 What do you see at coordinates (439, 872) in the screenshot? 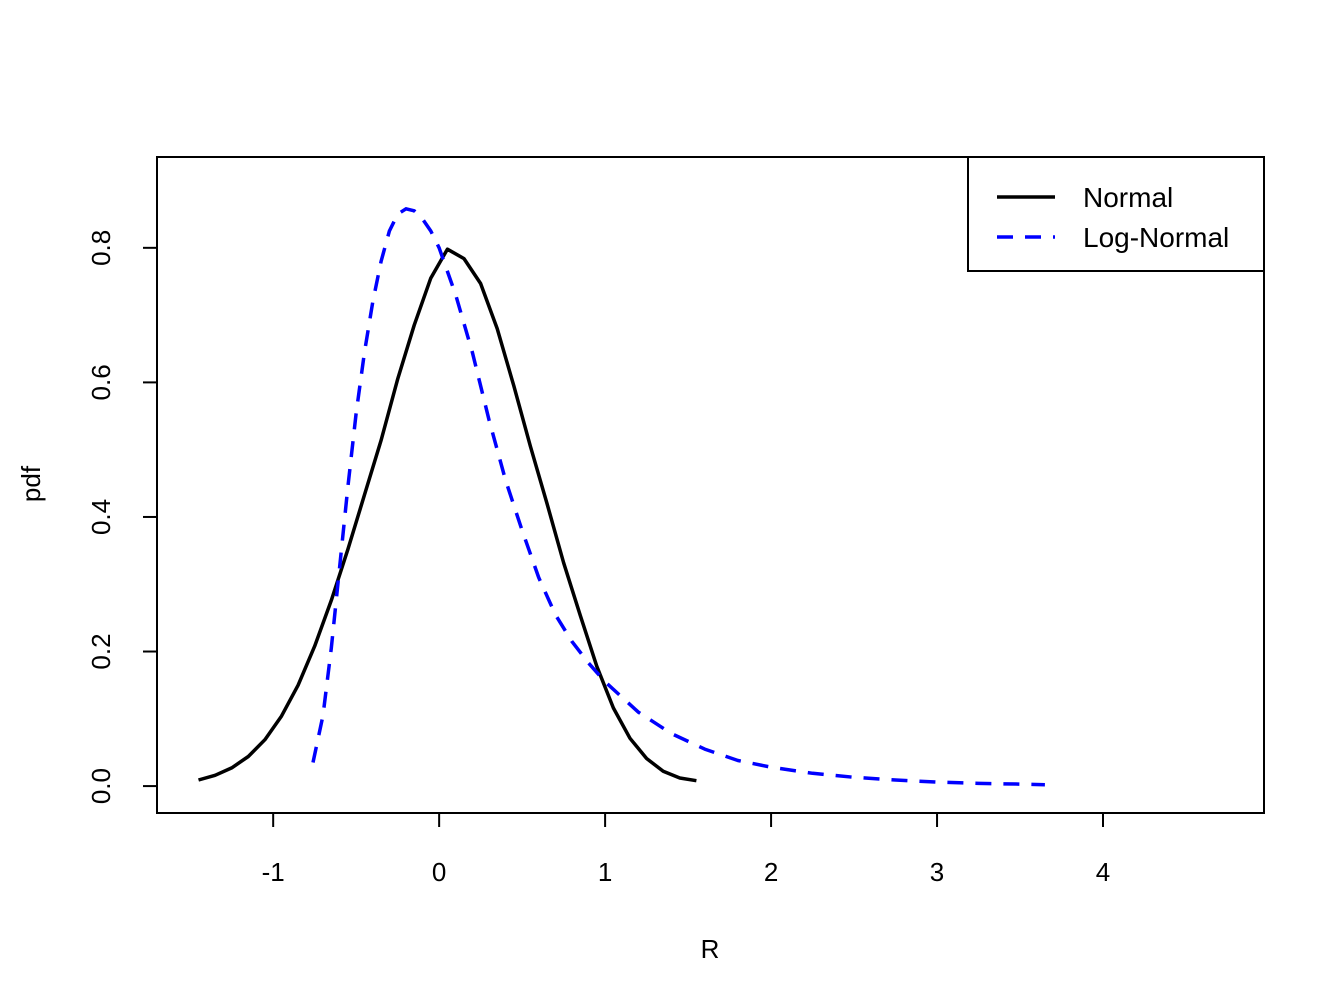
I see `x-tick-label: 0` at bounding box center [439, 872].